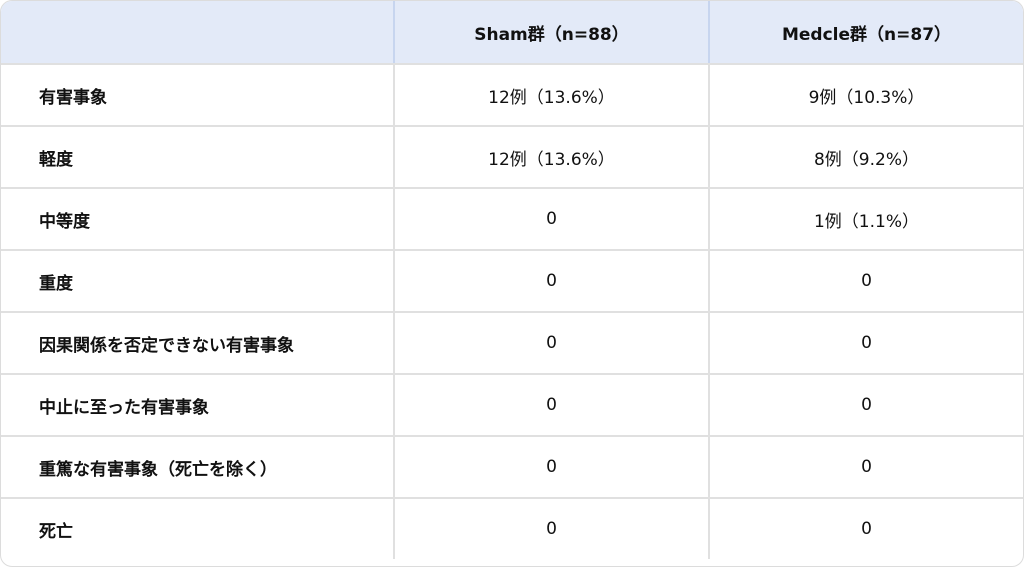  Describe the element at coordinates (550, 32) in the screenshot. I see `header-cell-sham: Sham群（n=88）` at that location.